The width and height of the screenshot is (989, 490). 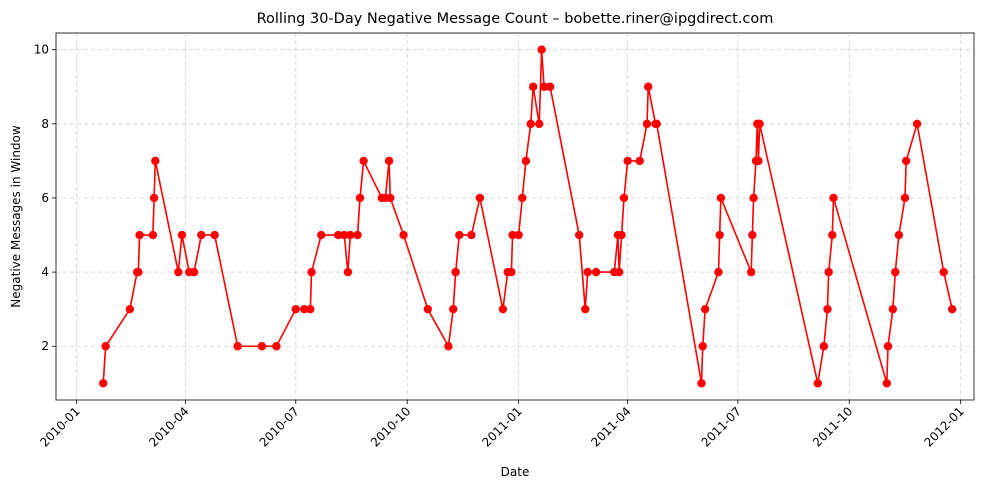 What do you see at coordinates (832, 426) in the screenshot?
I see `x-tick-label: 2011-10` at bounding box center [832, 426].